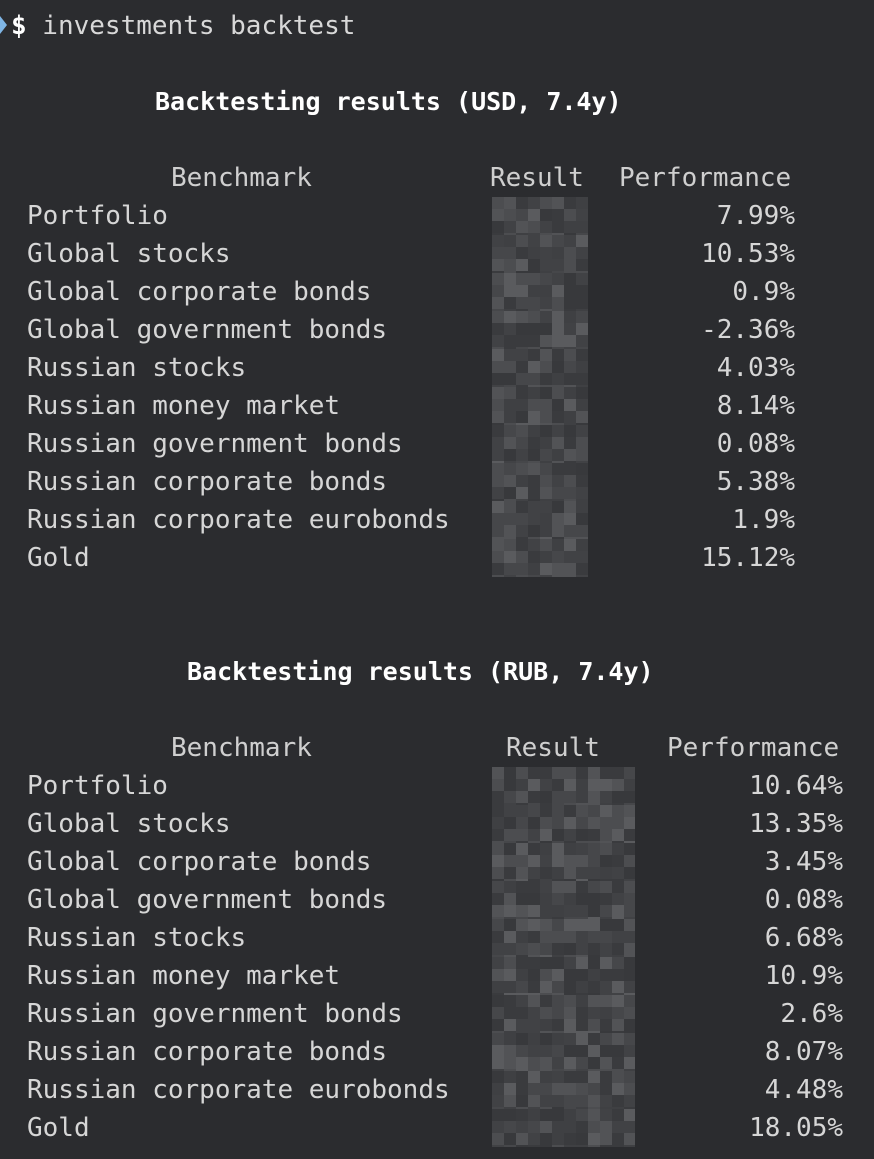  Describe the element at coordinates (540, 520) in the screenshot. I see `redacted-result-cell` at that location.